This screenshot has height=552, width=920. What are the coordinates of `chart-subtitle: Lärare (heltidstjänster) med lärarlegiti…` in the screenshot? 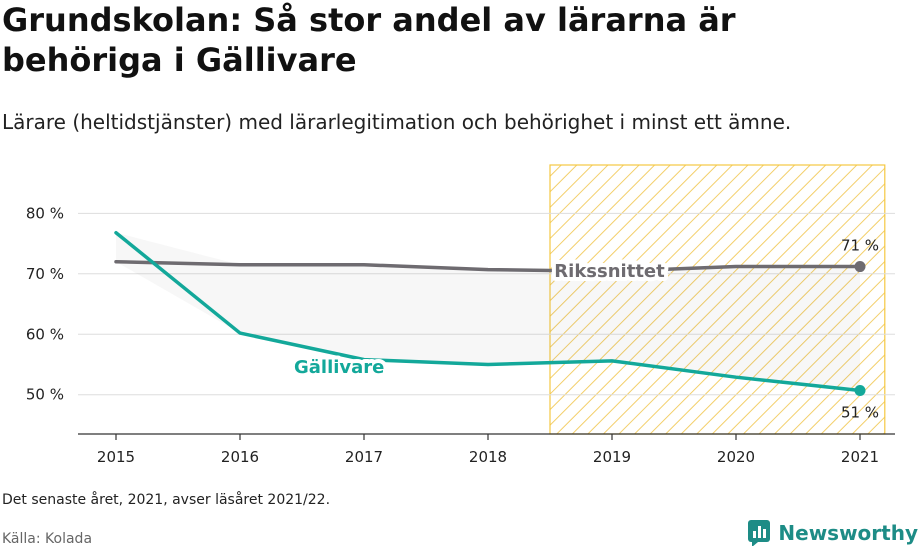 It's located at (397, 122).